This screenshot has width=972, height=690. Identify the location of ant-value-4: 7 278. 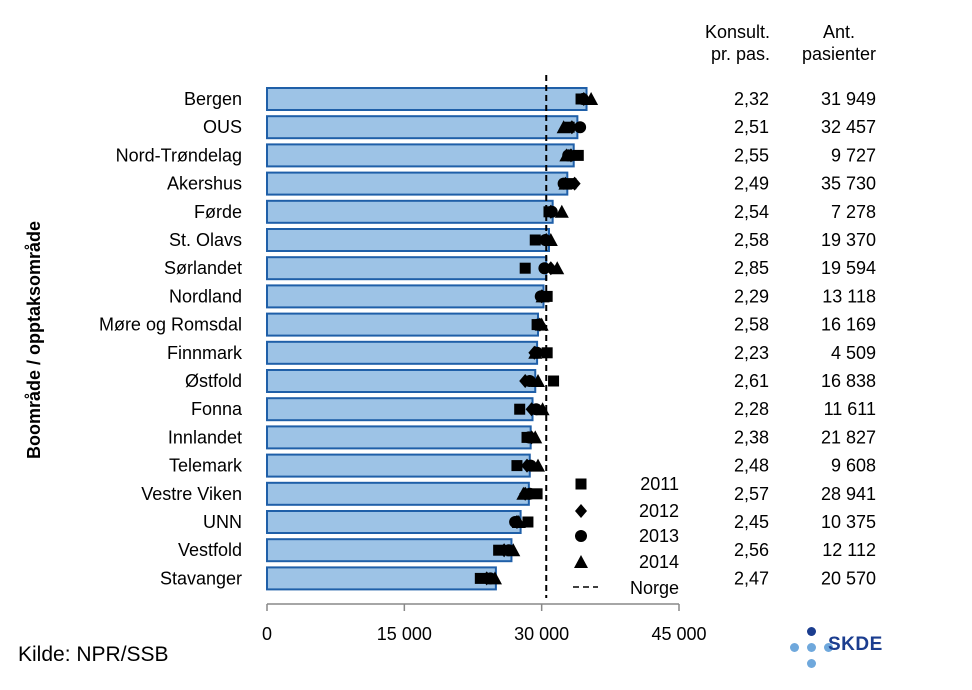
(853, 212).